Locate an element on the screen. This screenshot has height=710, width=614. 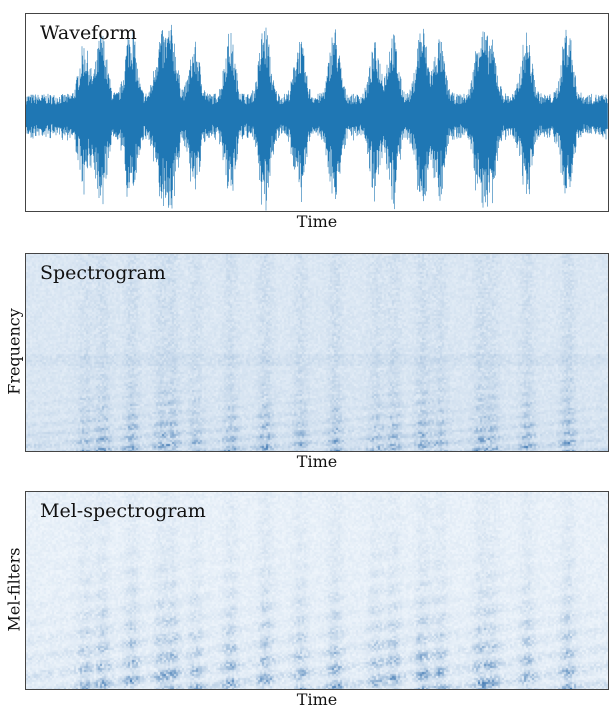
waveform-title: Waveform is located at coordinates (88, 33).